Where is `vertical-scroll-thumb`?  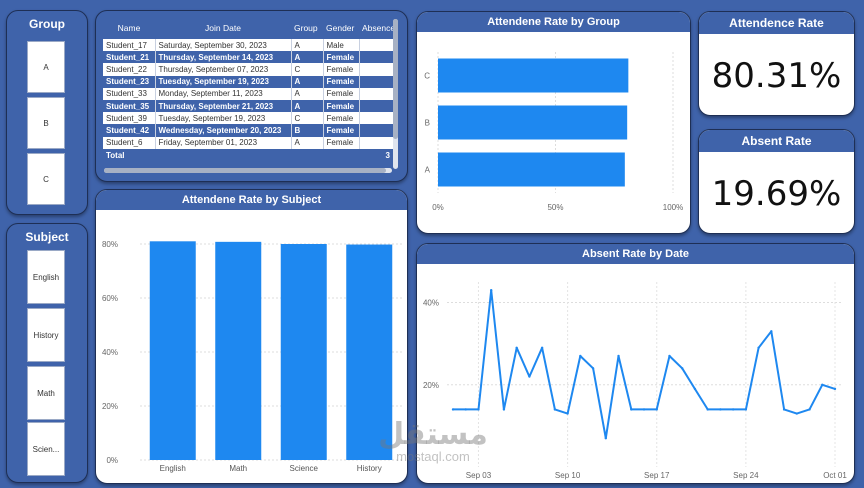 vertical-scroll-thumb is located at coordinates (395, 79).